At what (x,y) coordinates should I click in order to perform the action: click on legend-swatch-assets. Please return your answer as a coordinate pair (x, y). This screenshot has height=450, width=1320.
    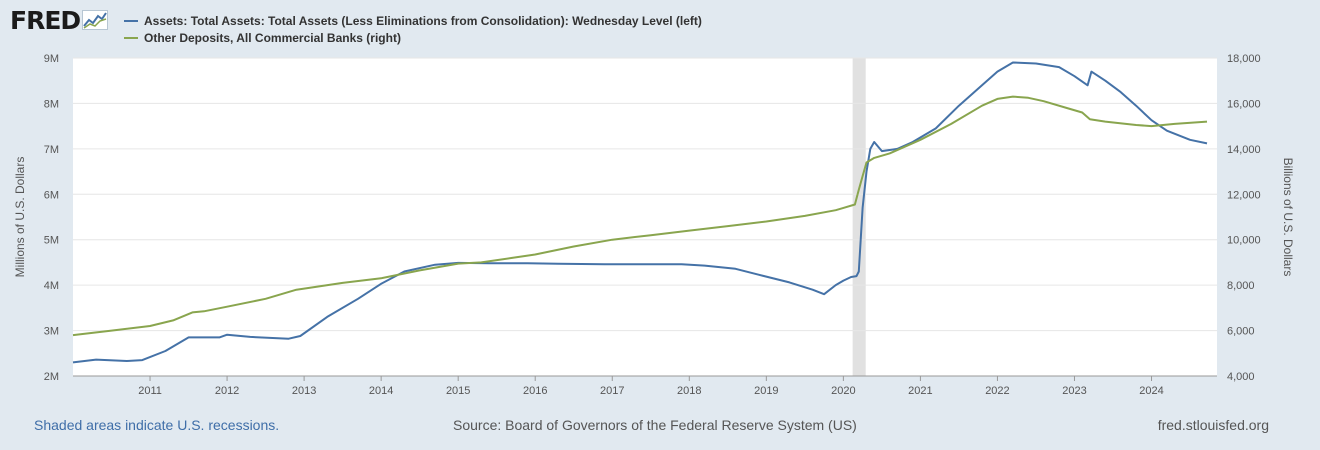
    Looking at the image, I should click on (131, 20).